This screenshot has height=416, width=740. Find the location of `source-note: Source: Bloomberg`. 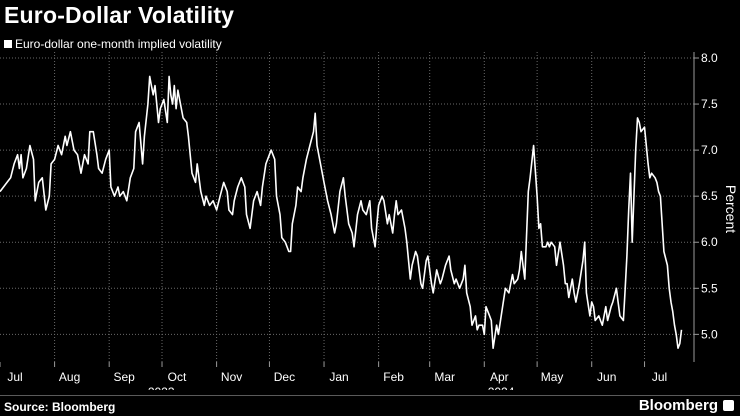

source-note: Source: Bloomberg is located at coordinates (60, 407).